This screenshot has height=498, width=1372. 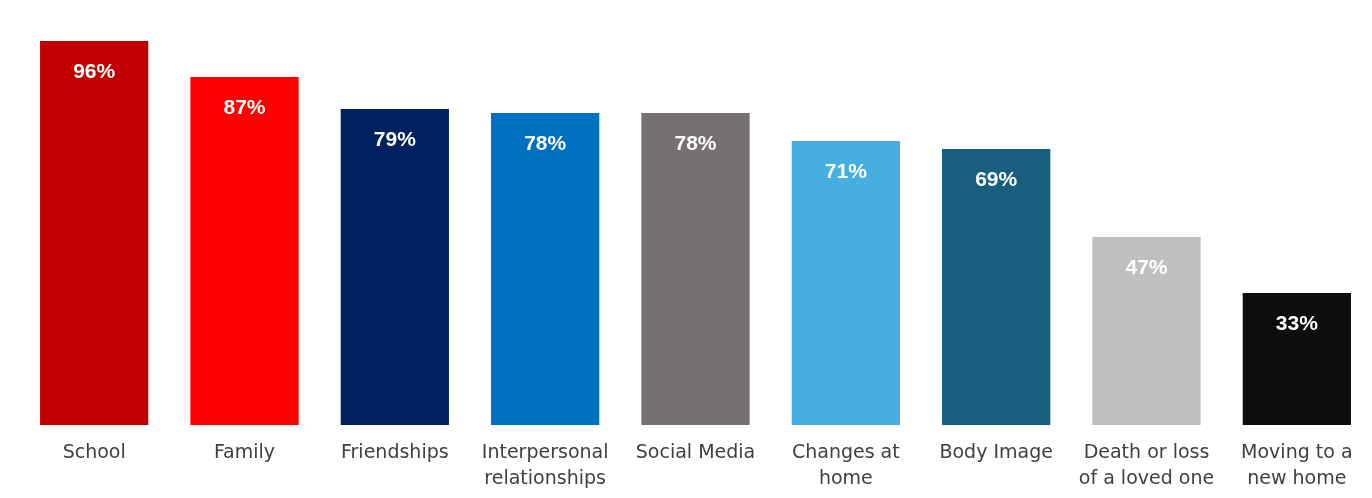 I want to click on x-tick-label: Body Image, so click(x=996, y=451).